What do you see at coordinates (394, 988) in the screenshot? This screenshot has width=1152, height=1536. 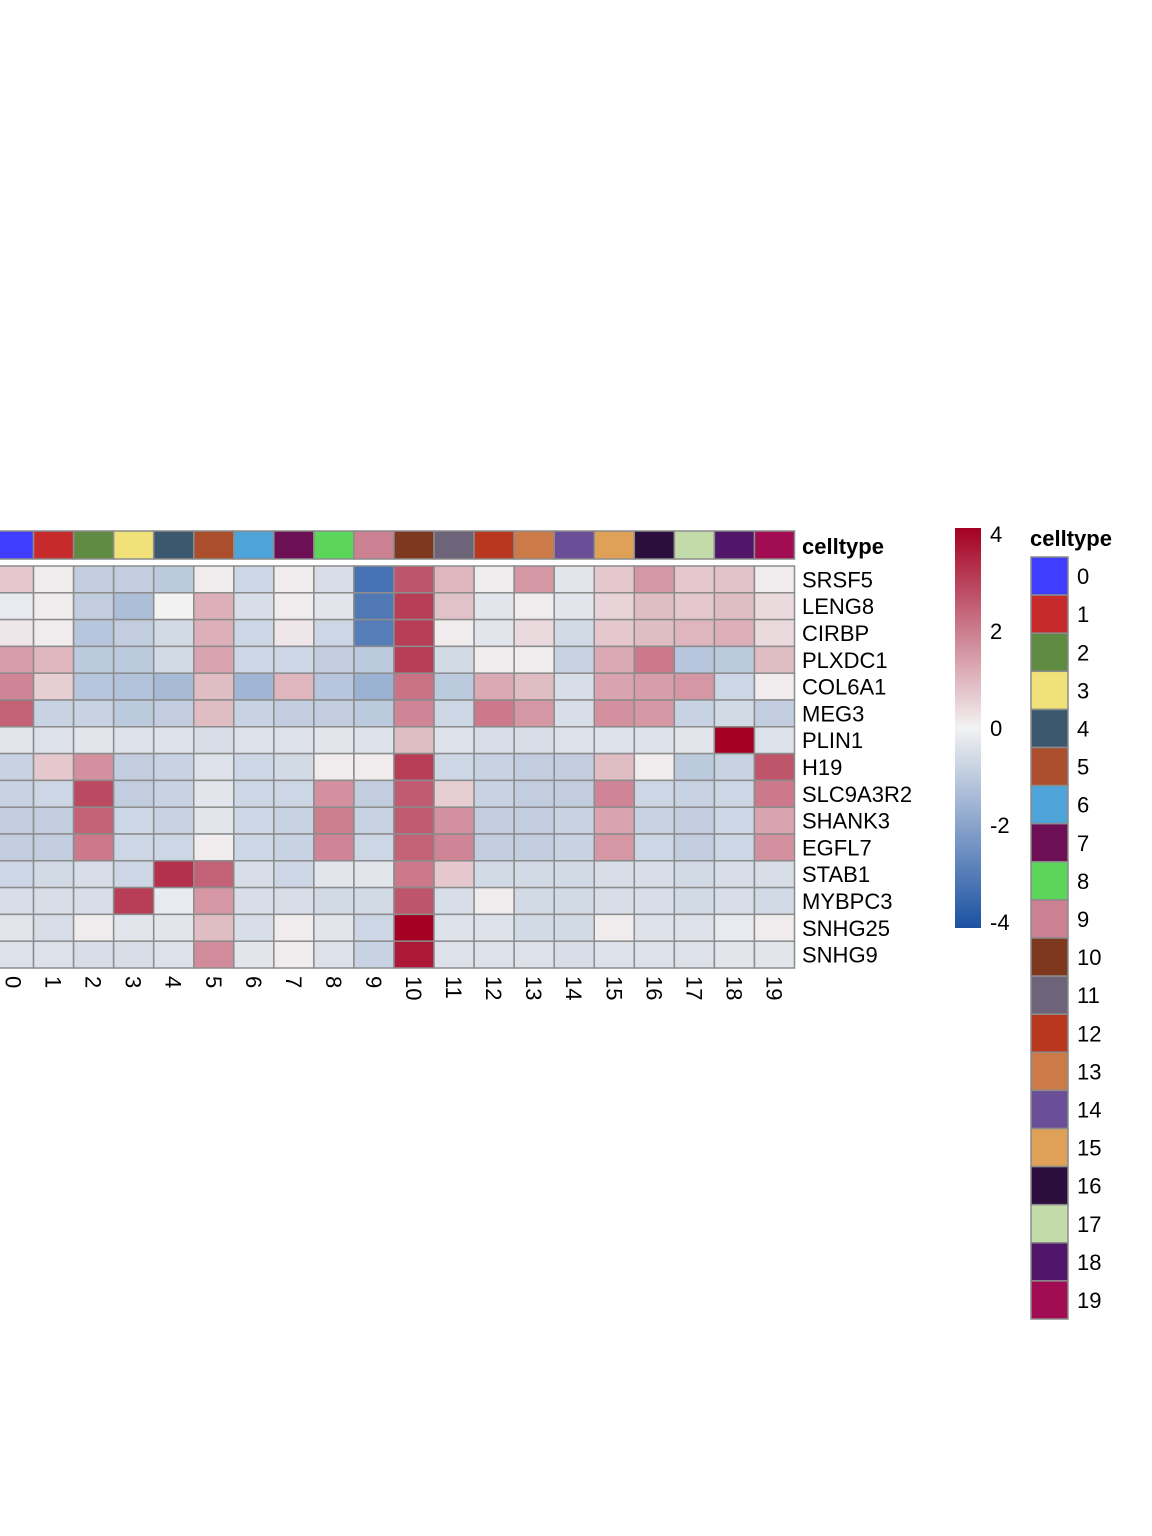 I see `column-labels: 0 1 2 3 4 5 6 7 8 9 10 11 12 13 14 15 16 17 18 19` at bounding box center [394, 988].